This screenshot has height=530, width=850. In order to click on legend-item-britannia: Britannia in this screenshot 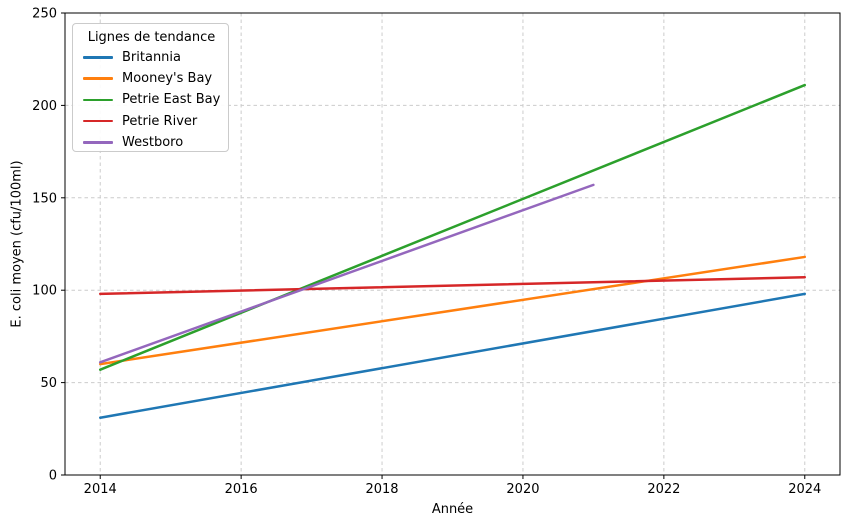, I will do `click(151, 57)`.